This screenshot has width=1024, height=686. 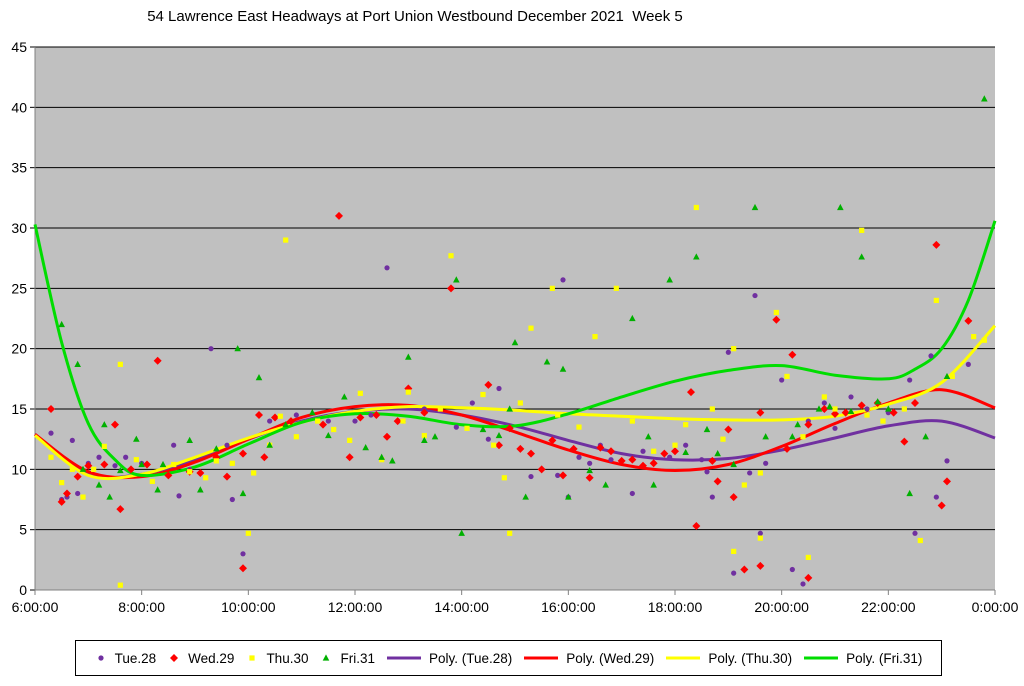 What do you see at coordinates (610, 658) in the screenshot?
I see `legend-item-trend-1-label: Poly. (Wed.29)` at bounding box center [610, 658].